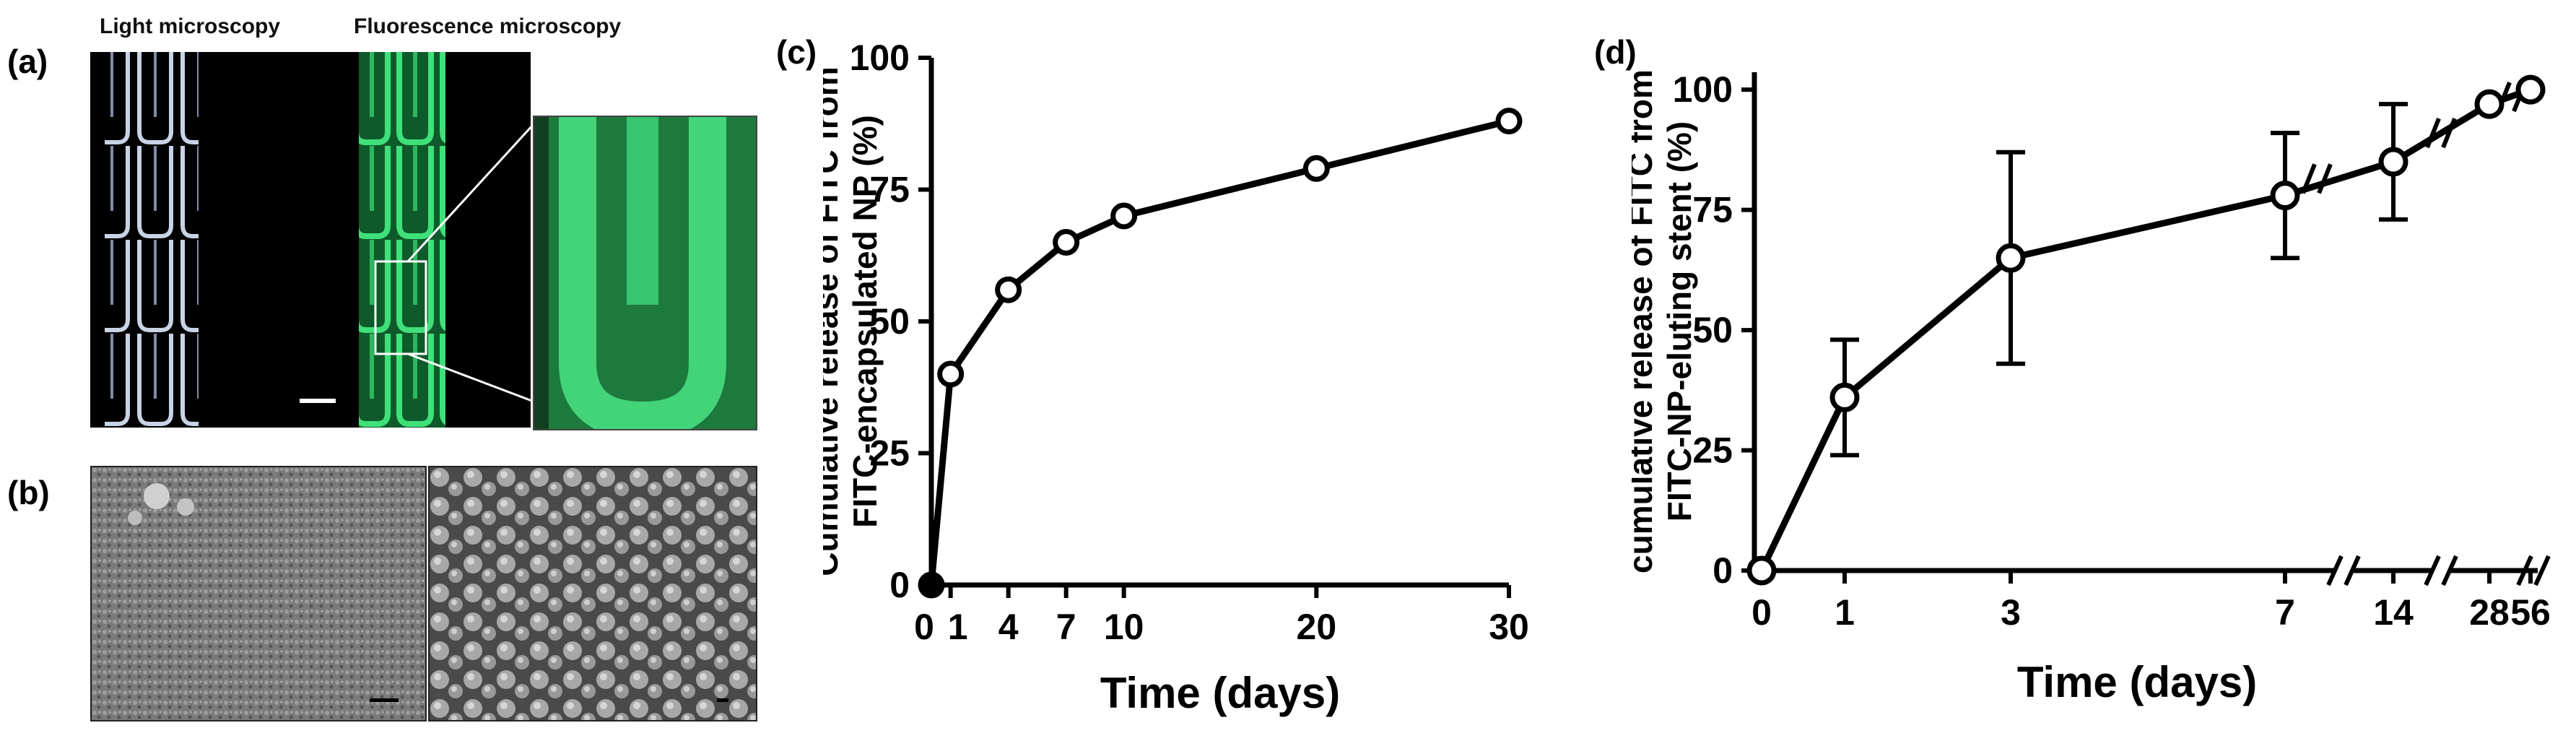  What do you see at coordinates (1679, 321) in the screenshot?
I see `y-axis-label-line2: FITC-NP-eluting stent (%)` at bounding box center [1679, 321].